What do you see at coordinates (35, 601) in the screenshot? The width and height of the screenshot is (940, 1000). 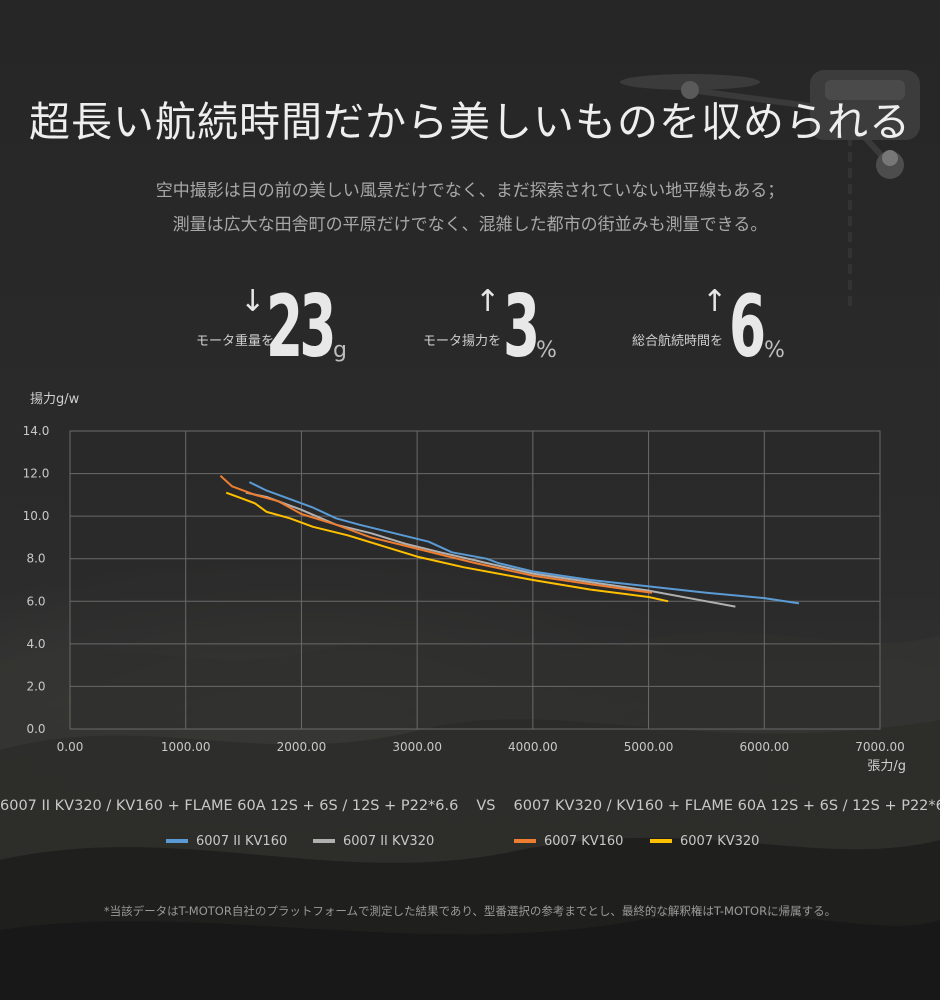 I see `y-tick-label: 6.0` at bounding box center [35, 601].